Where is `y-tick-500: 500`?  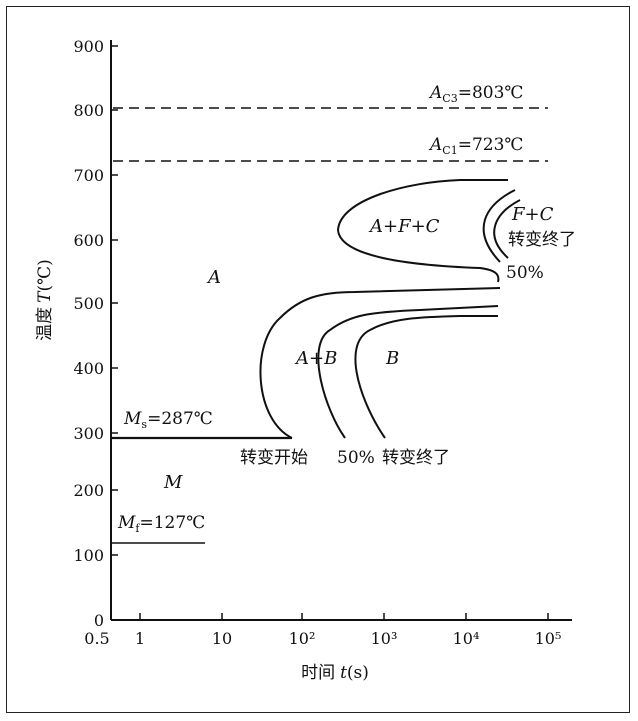
y-tick-500: 500 is located at coordinates (88, 303).